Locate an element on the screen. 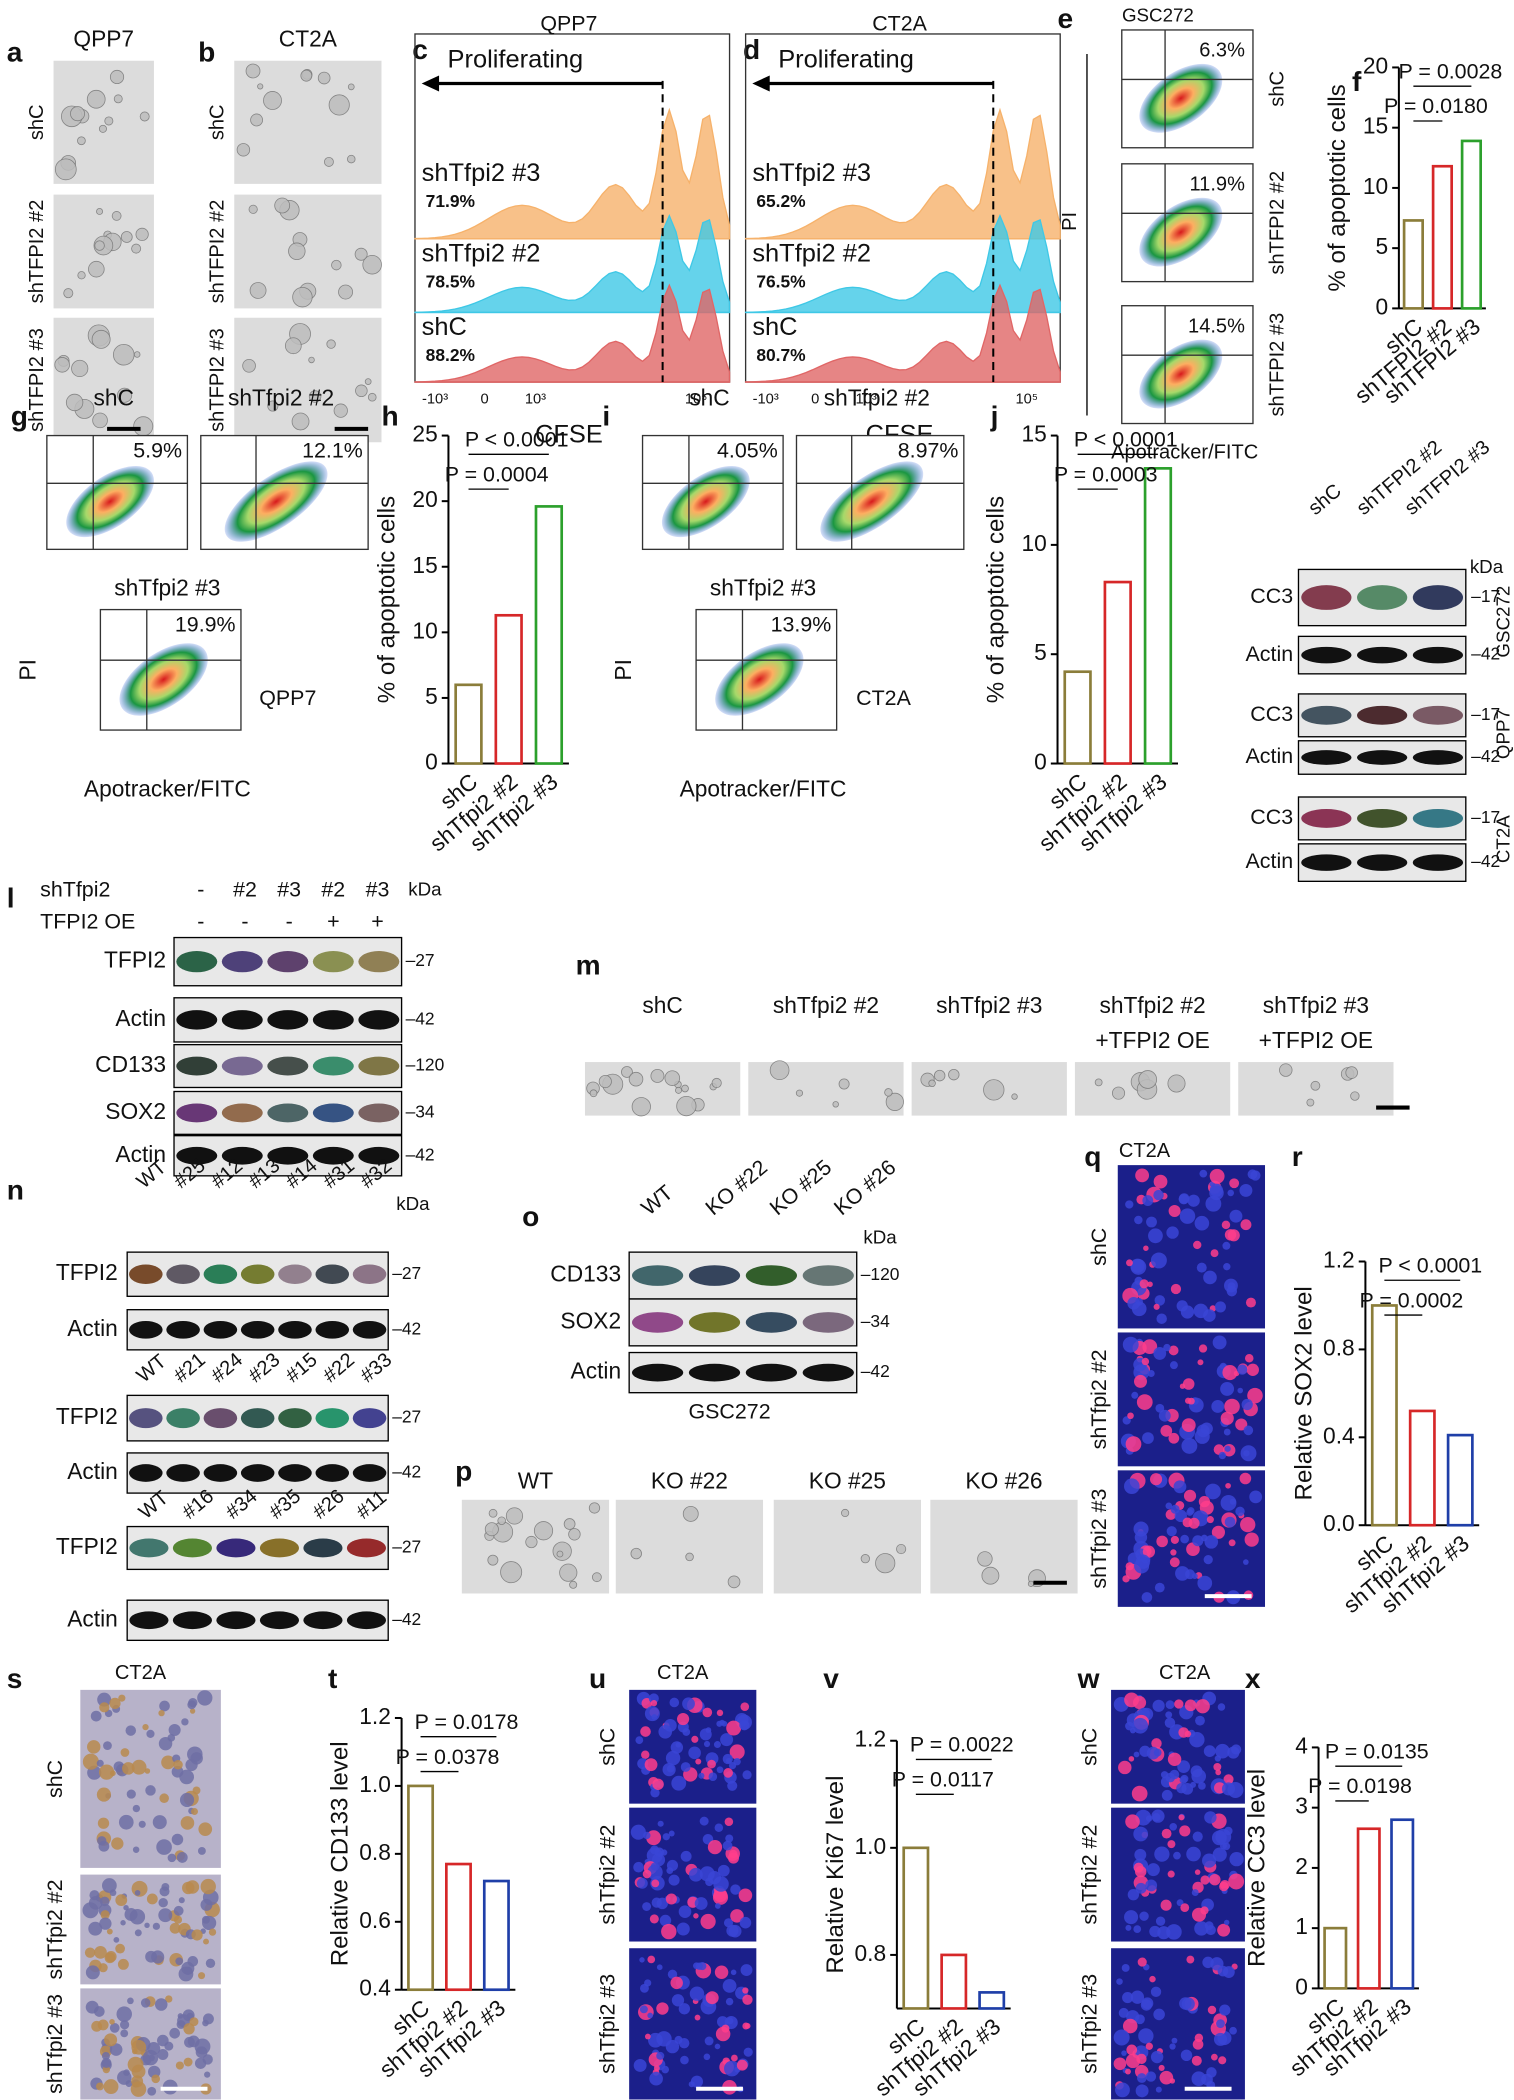  label: shTfpi2 #2 is located at coordinates (826, 1005).